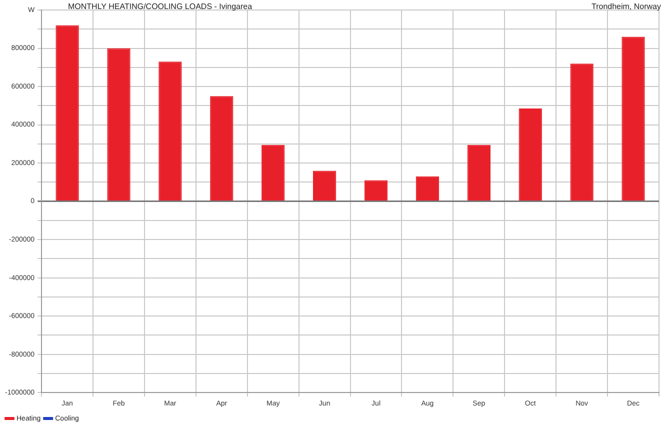  I want to click on chart-title: MONTHLY HEATING/COOLING LOADS - Ivingarea, so click(160, 6).